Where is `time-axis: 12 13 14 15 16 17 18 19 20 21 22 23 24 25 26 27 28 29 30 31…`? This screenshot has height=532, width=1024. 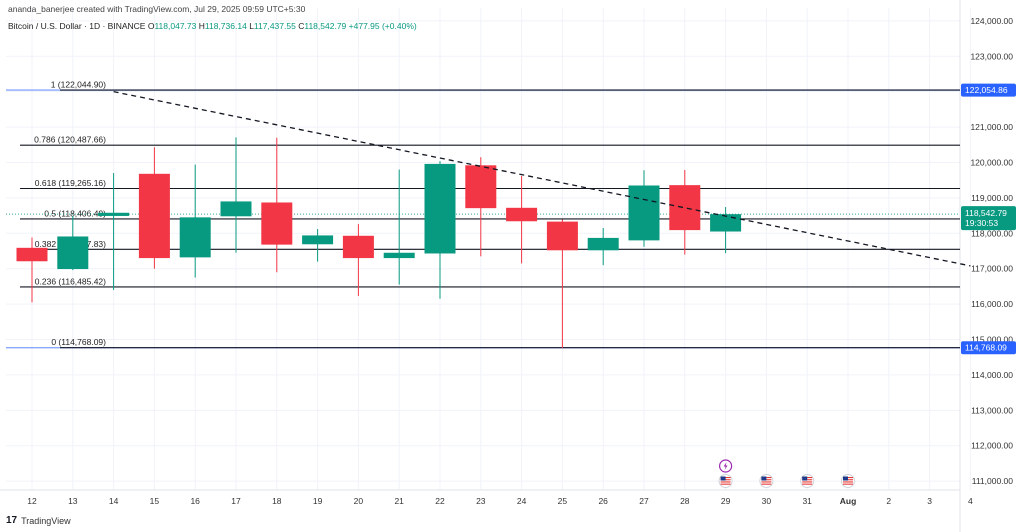 time-axis: 12 13 14 15 16 17 18 19 20 21 22 23 24 25 26 27 28 29 30 31… is located at coordinates (500, 501).